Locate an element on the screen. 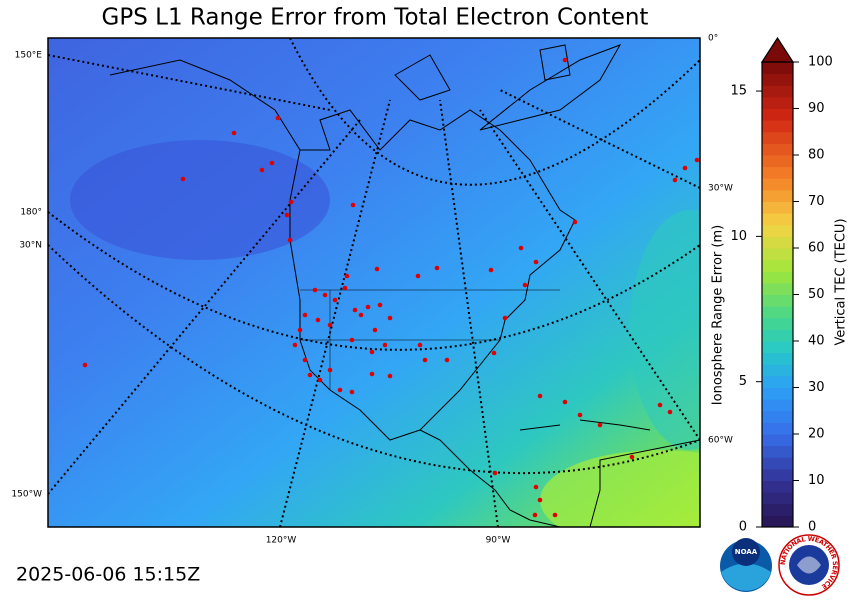  right-tick-label: 40 is located at coordinates (816, 341).